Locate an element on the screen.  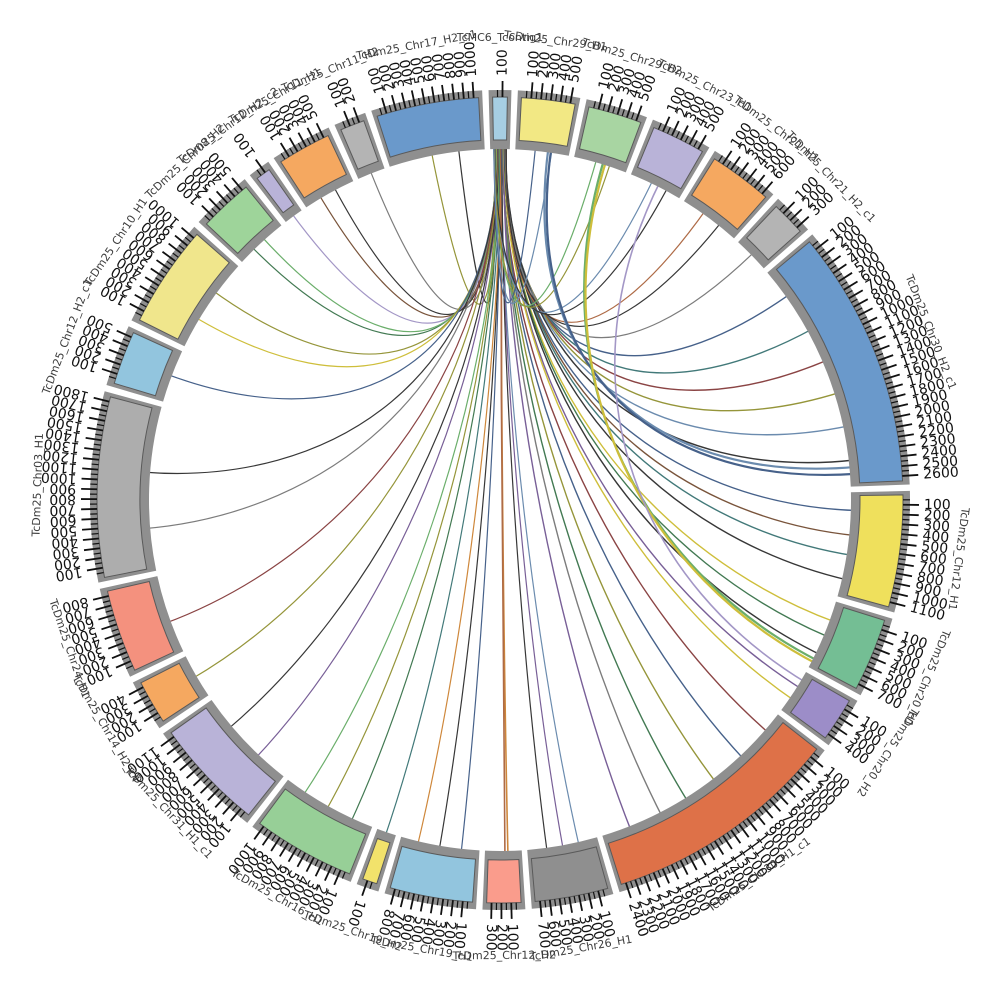
tick-label: 300 is located at coordinates (398, 75).